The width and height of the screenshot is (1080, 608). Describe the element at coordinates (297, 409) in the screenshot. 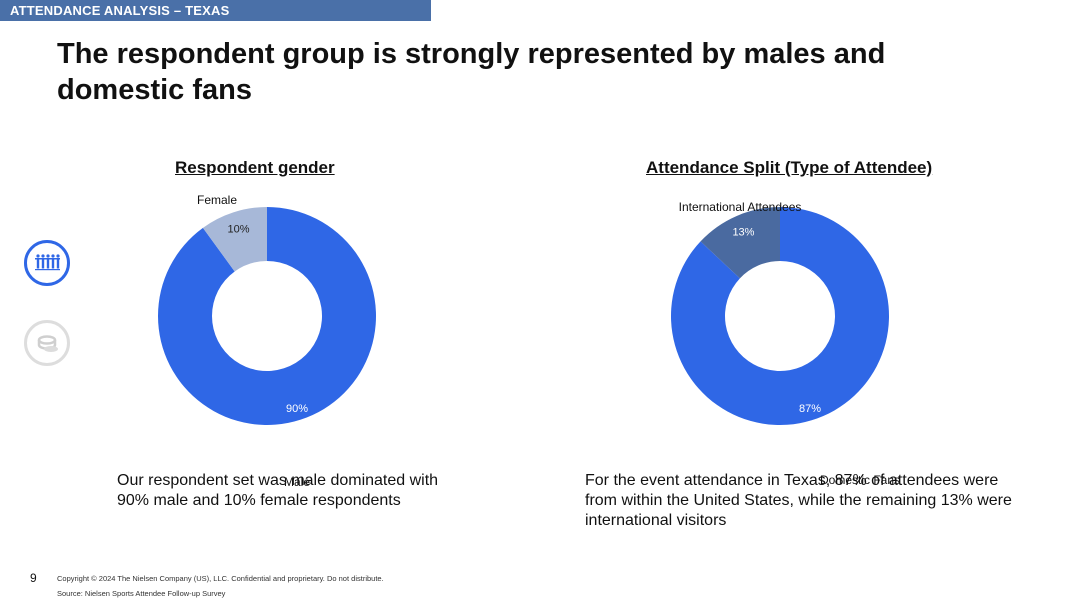

I see `value-label-male: 90%` at that location.